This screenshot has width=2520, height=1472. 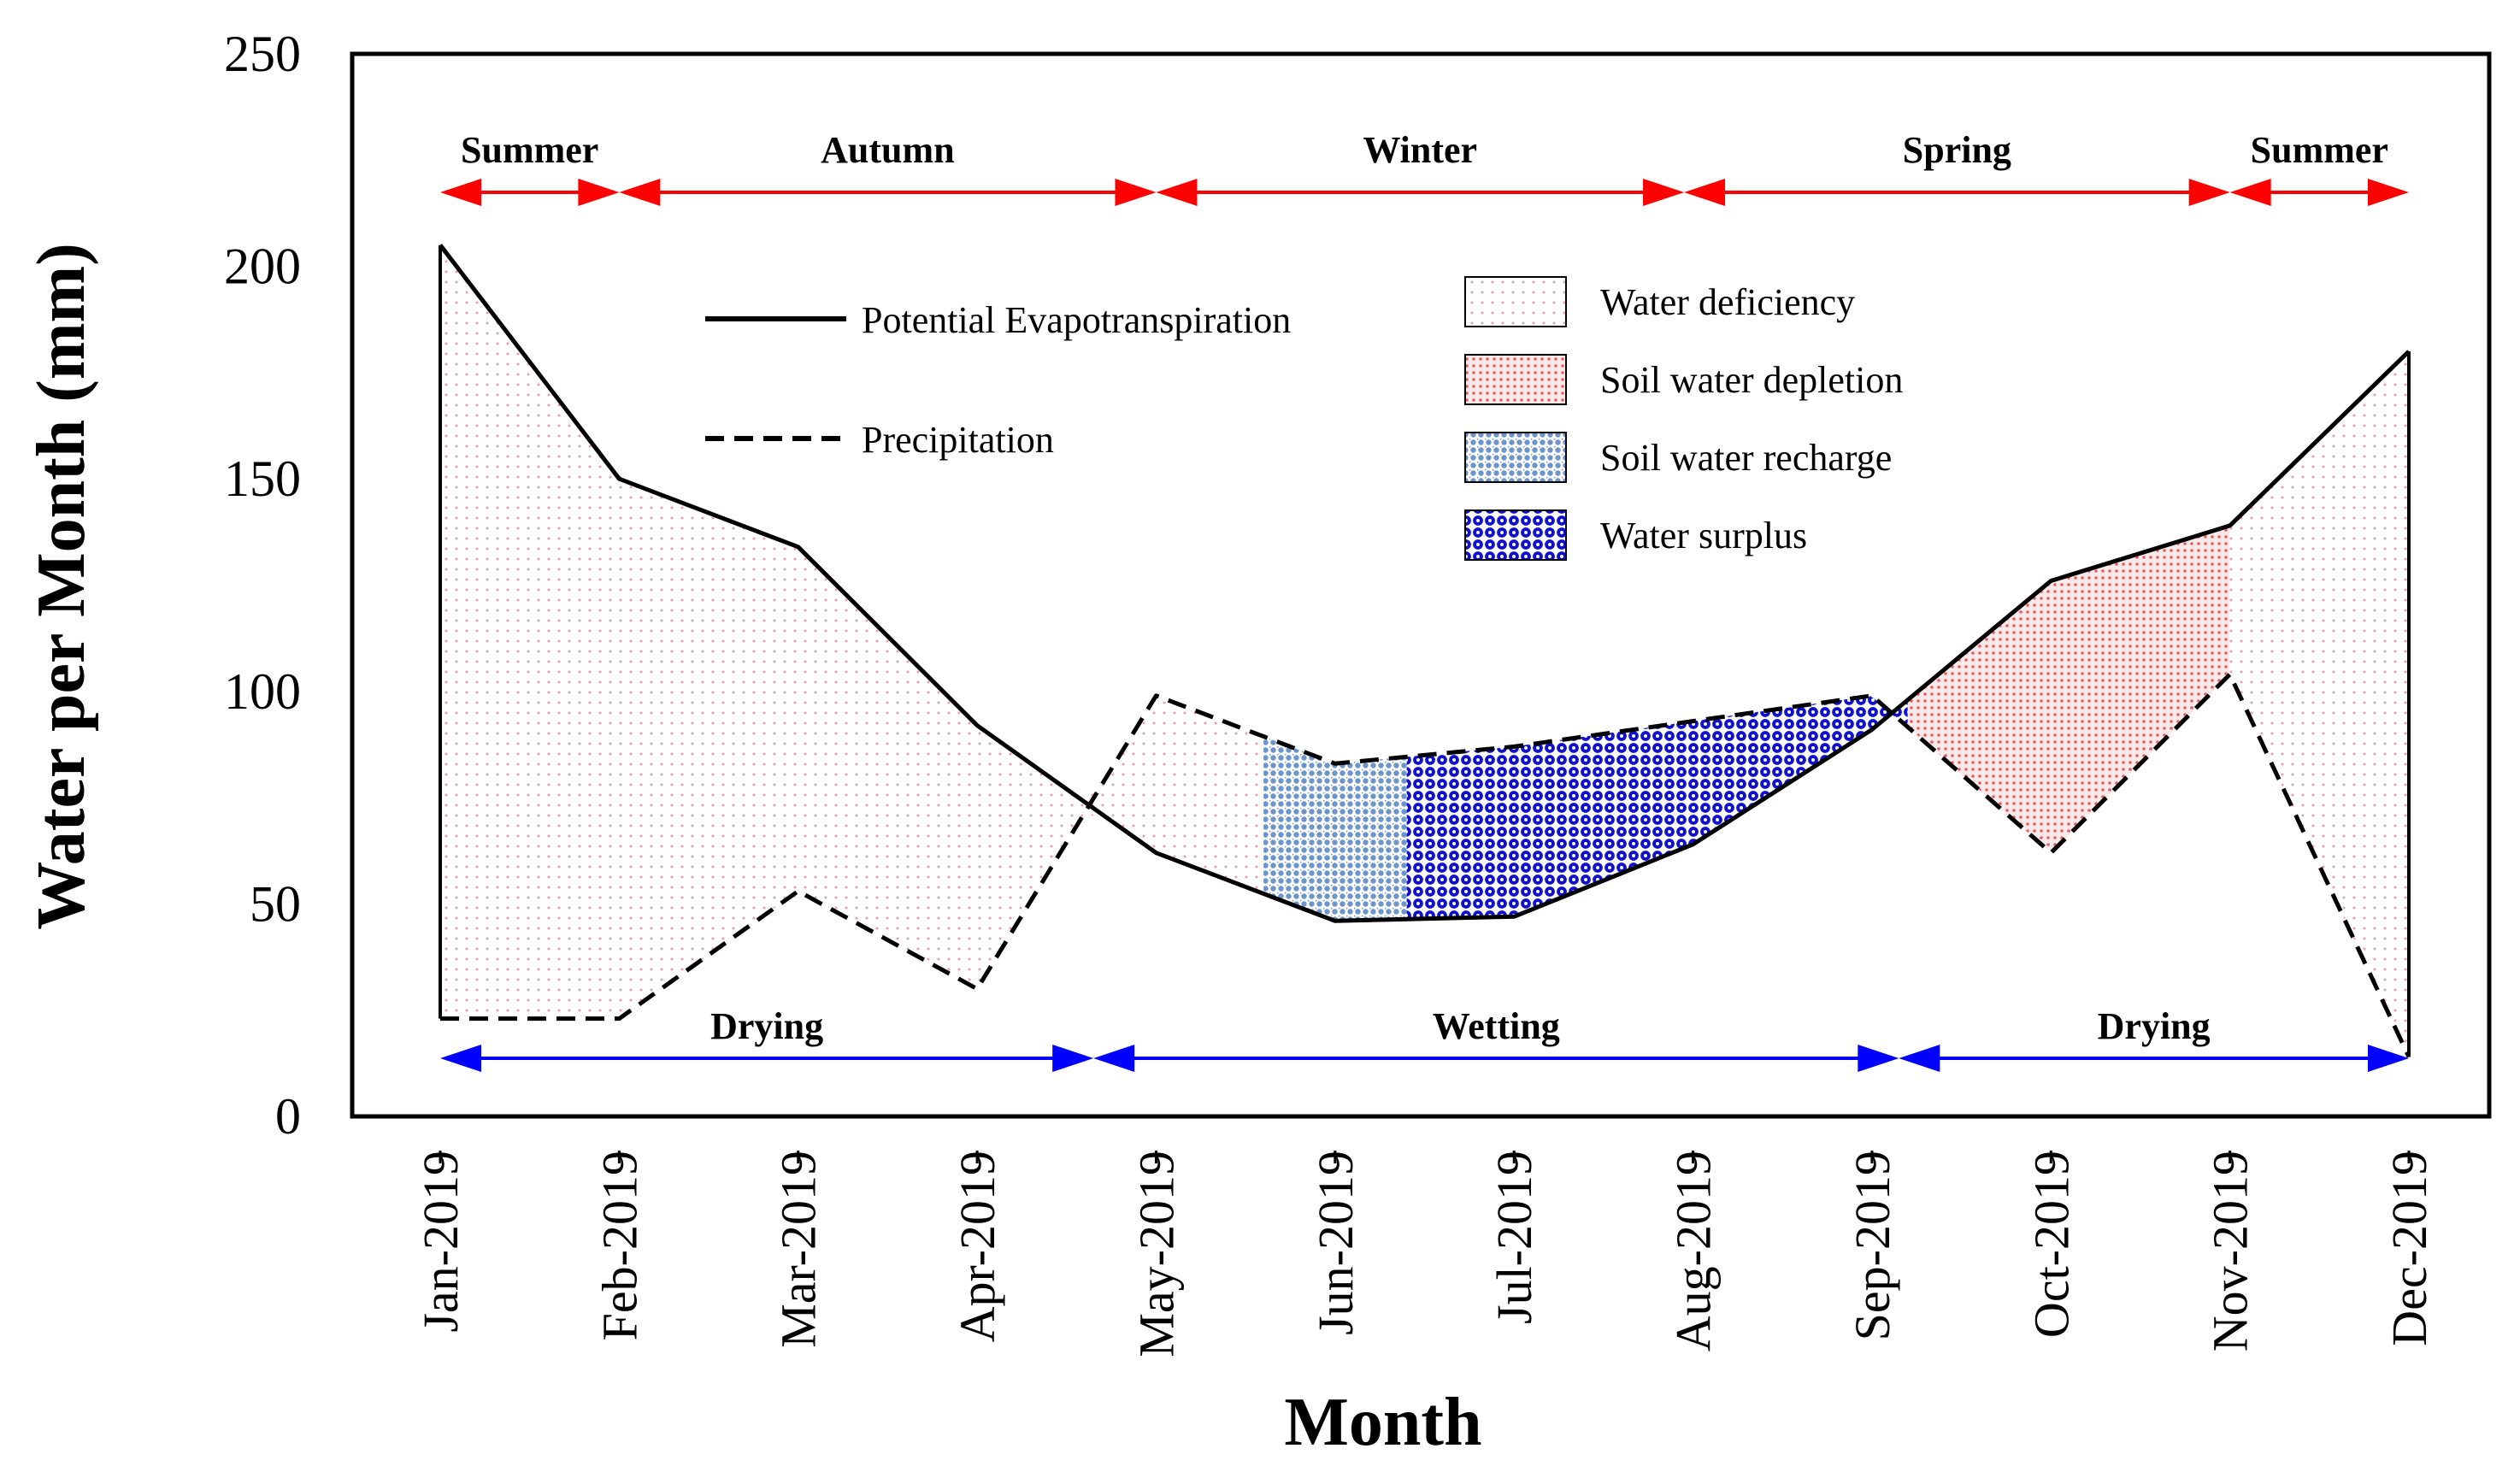 What do you see at coordinates (1727, 302) in the screenshot?
I see `legend-patch-label: Water deficiency` at bounding box center [1727, 302].